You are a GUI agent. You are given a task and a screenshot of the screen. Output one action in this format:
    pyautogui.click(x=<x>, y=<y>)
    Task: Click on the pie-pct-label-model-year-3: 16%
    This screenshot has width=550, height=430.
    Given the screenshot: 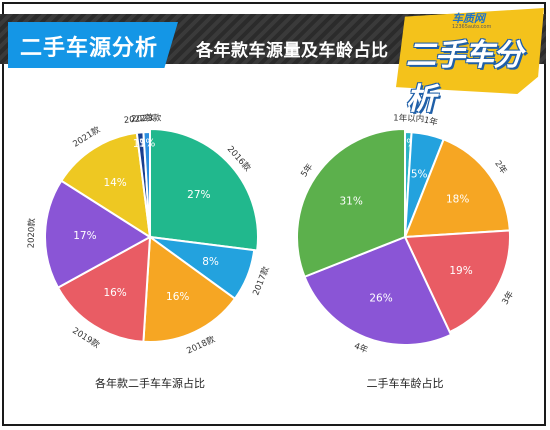 What is the action you would take?
    pyautogui.click(x=114, y=293)
    